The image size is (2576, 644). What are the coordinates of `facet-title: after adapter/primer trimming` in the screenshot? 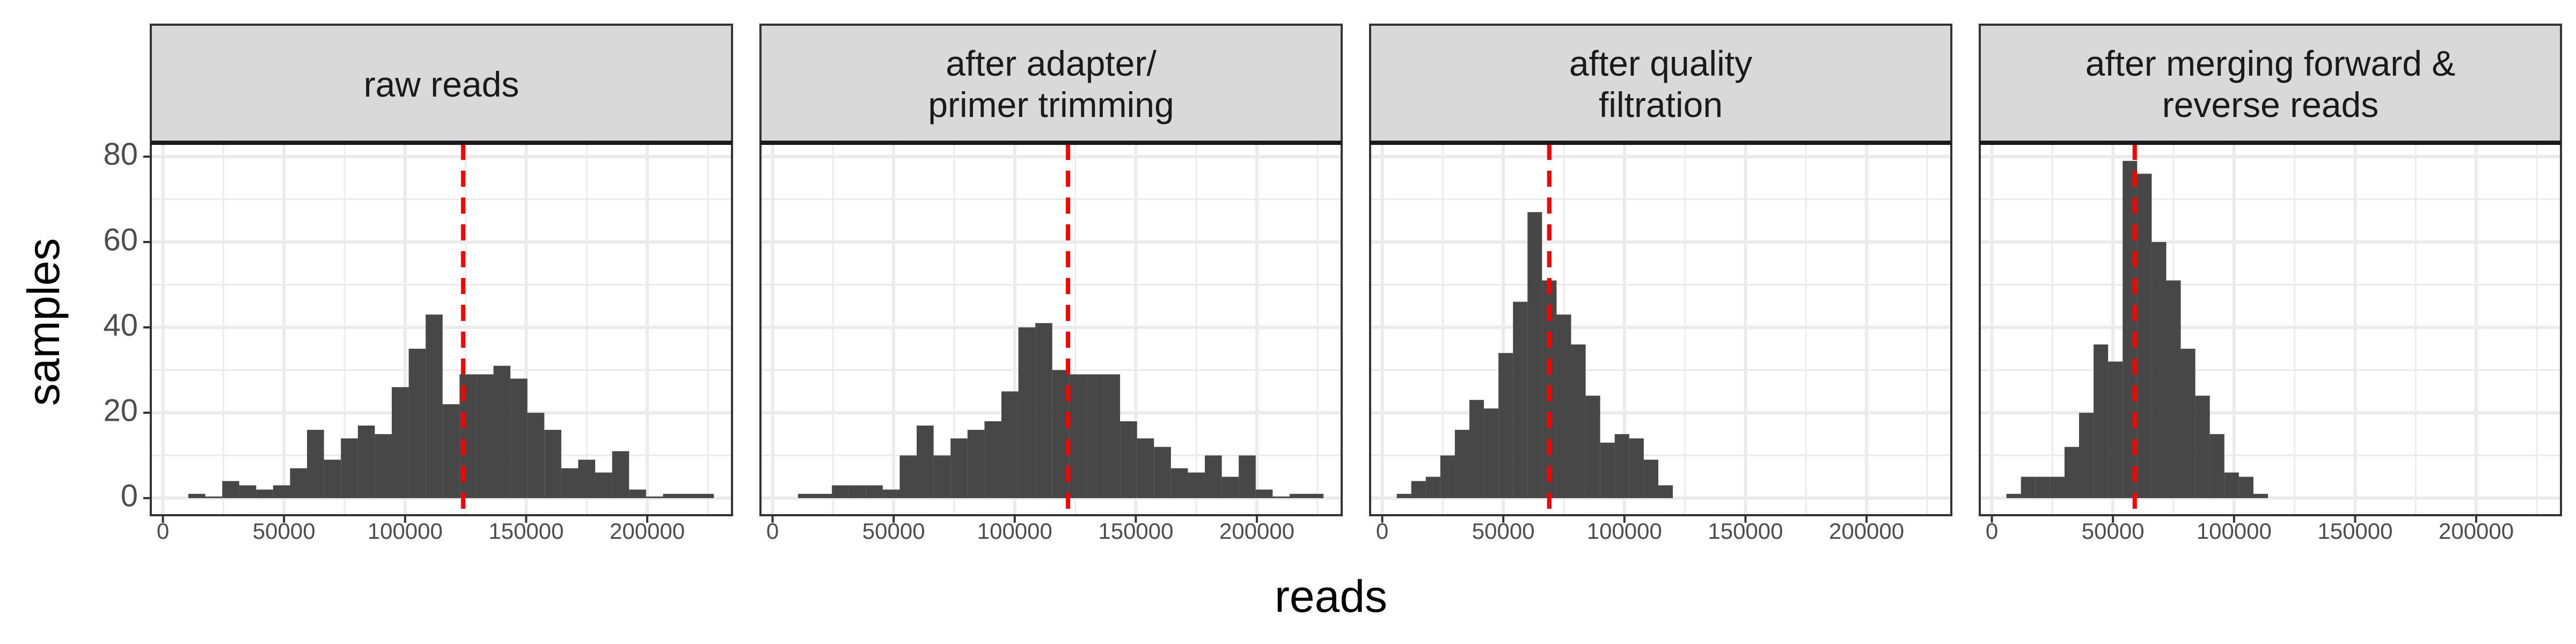 It's located at (1051, 84).